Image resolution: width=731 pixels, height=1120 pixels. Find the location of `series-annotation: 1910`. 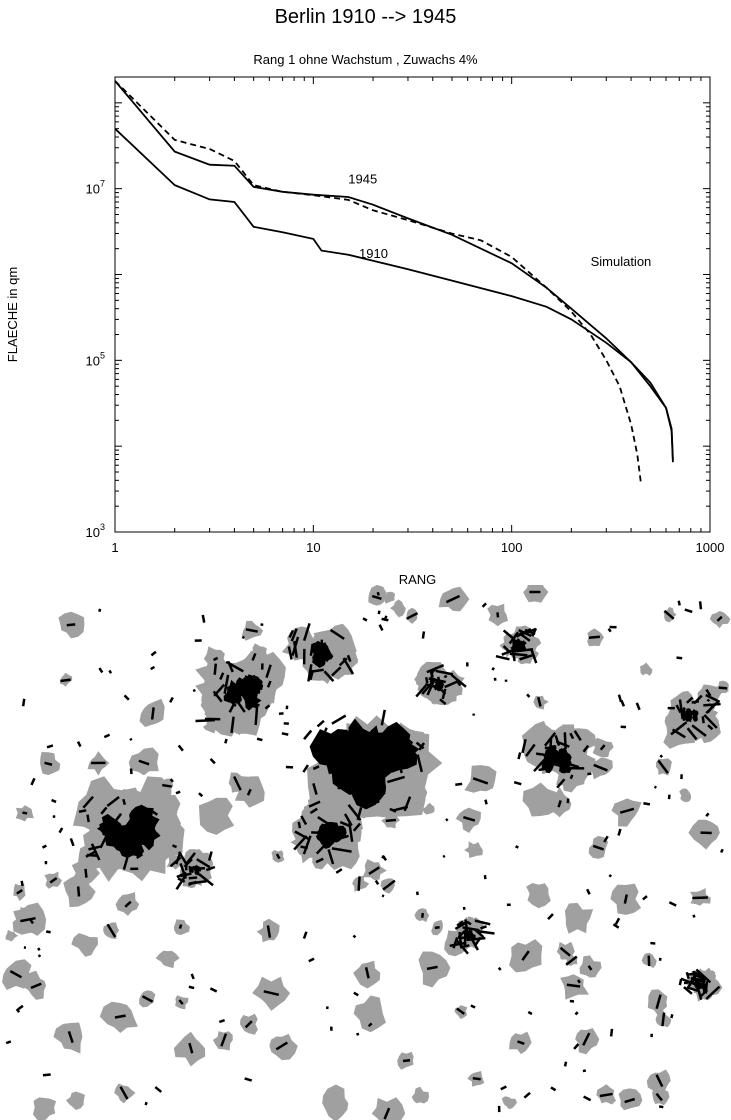

series-annotation: 1910 is located at coordinates (373, 253).